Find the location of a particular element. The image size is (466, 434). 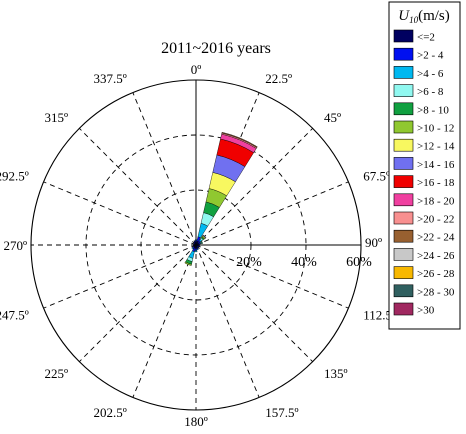

direction-label: 225º is located at coordinates (56, 373).